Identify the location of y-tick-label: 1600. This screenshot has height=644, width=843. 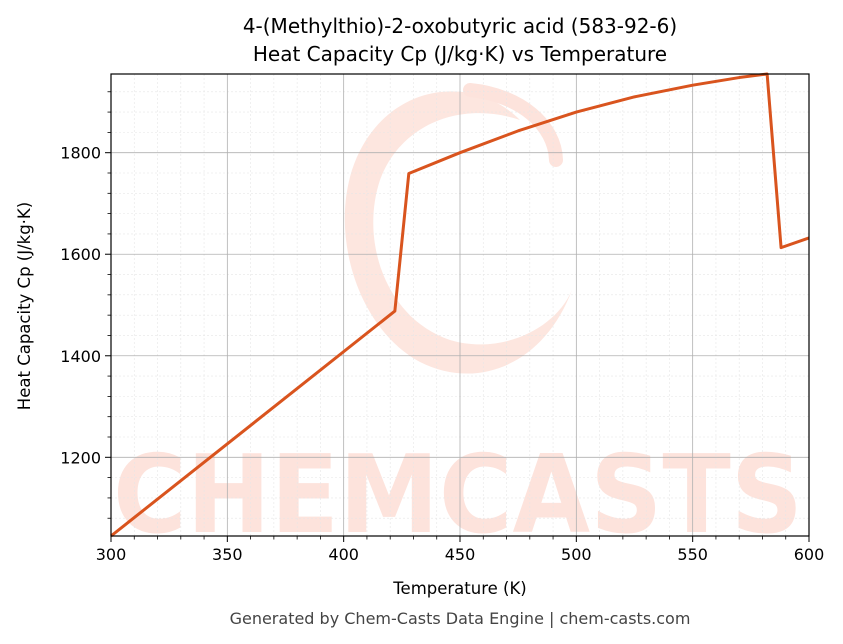
(80, 254).